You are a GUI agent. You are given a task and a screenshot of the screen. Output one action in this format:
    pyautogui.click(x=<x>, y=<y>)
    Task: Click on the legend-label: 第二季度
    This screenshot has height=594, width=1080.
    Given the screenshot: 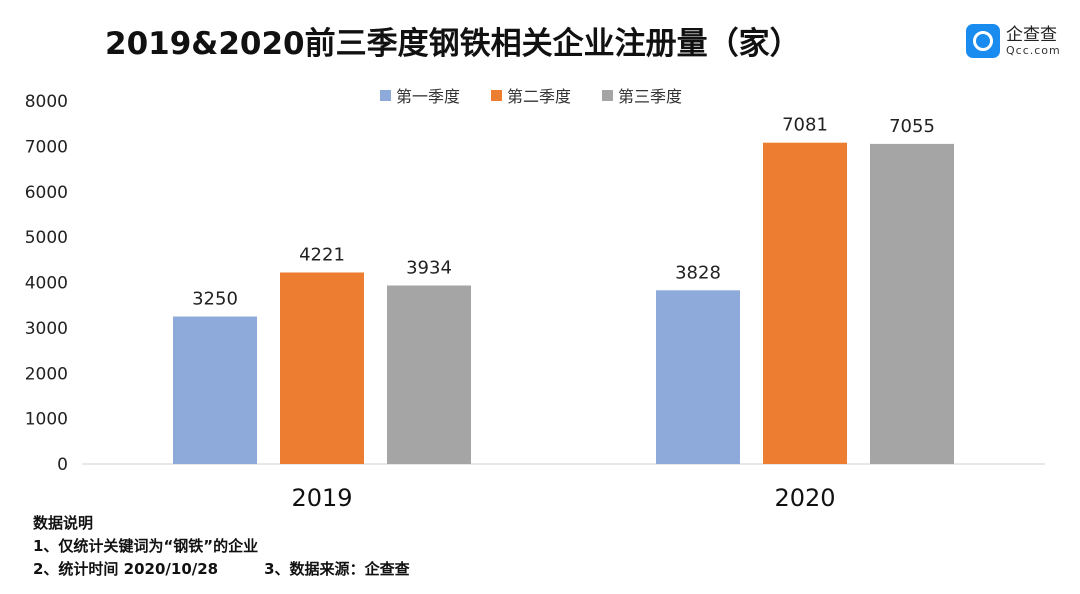 What is the action you would take?
    pyautogui.click(x=539, y=96)
    